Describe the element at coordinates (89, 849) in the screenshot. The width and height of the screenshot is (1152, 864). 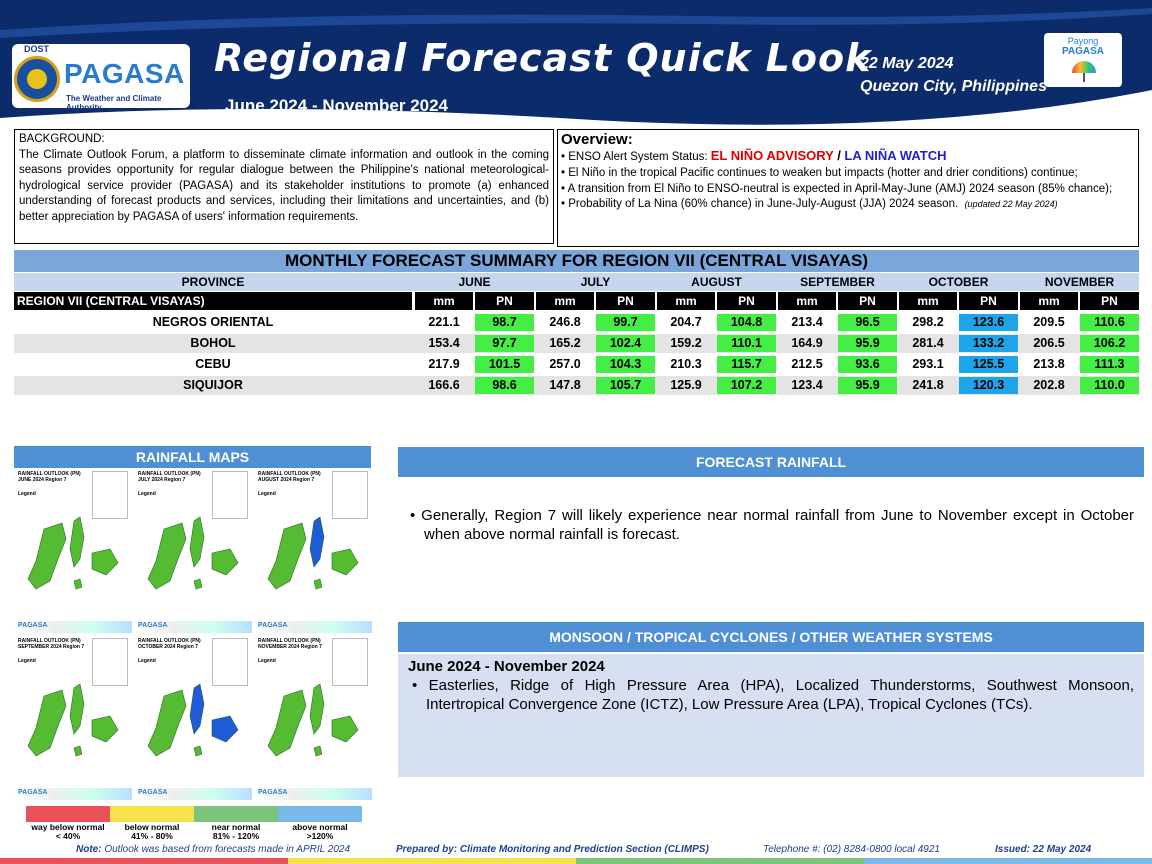
I see `footer-note-label: Note:` at that location.